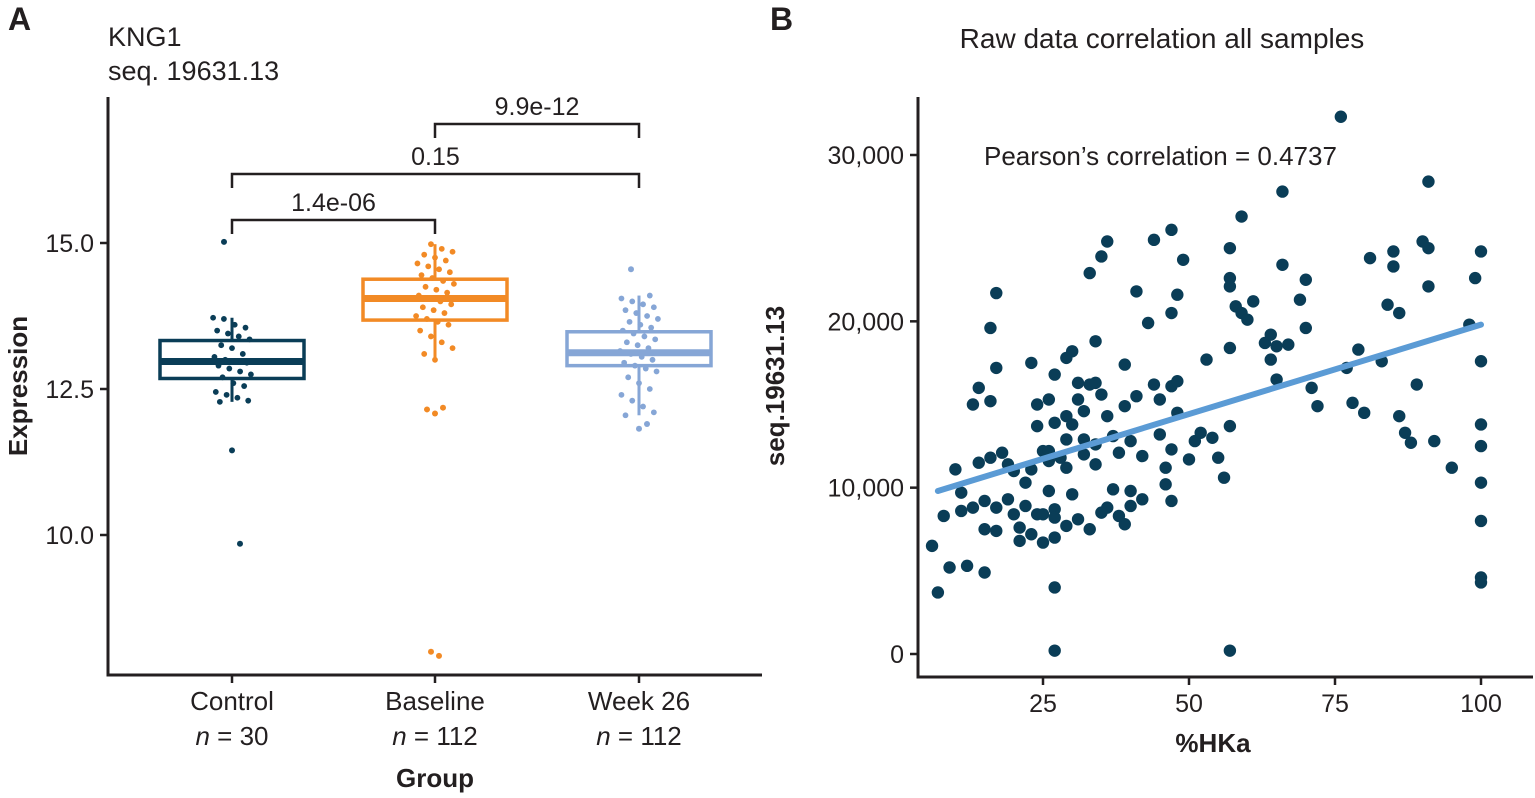  What do you see at coordinates (145, 37) in the screenshot?
I see `boxplot-title: KNG1` at bounding box center [145, 37].